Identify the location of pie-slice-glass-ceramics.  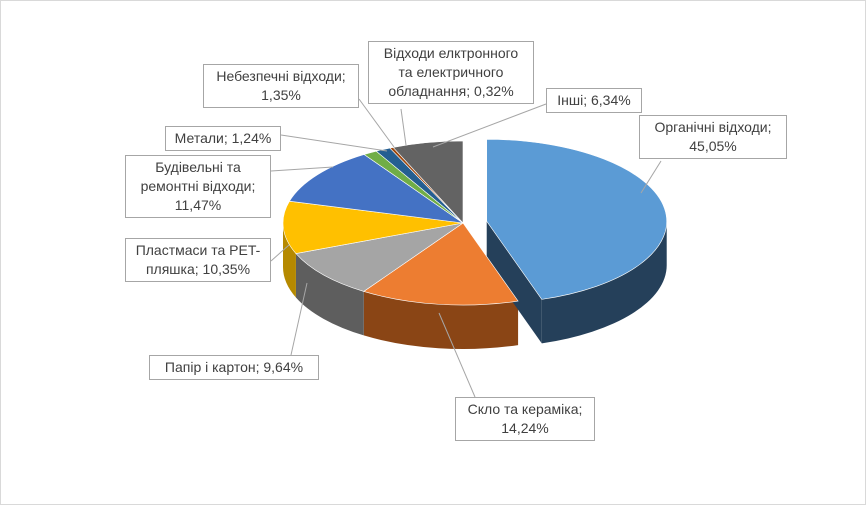
(441, 264).